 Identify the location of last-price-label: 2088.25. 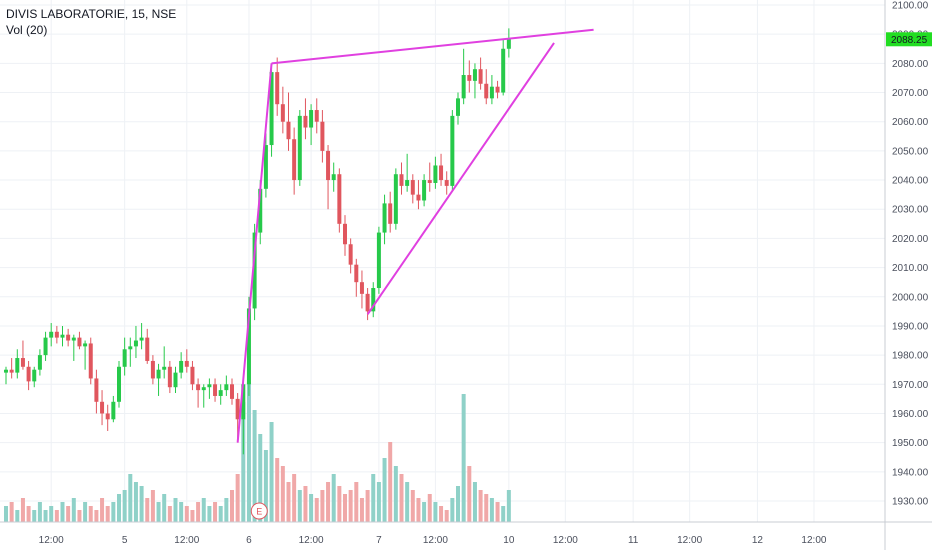
(909, 40).